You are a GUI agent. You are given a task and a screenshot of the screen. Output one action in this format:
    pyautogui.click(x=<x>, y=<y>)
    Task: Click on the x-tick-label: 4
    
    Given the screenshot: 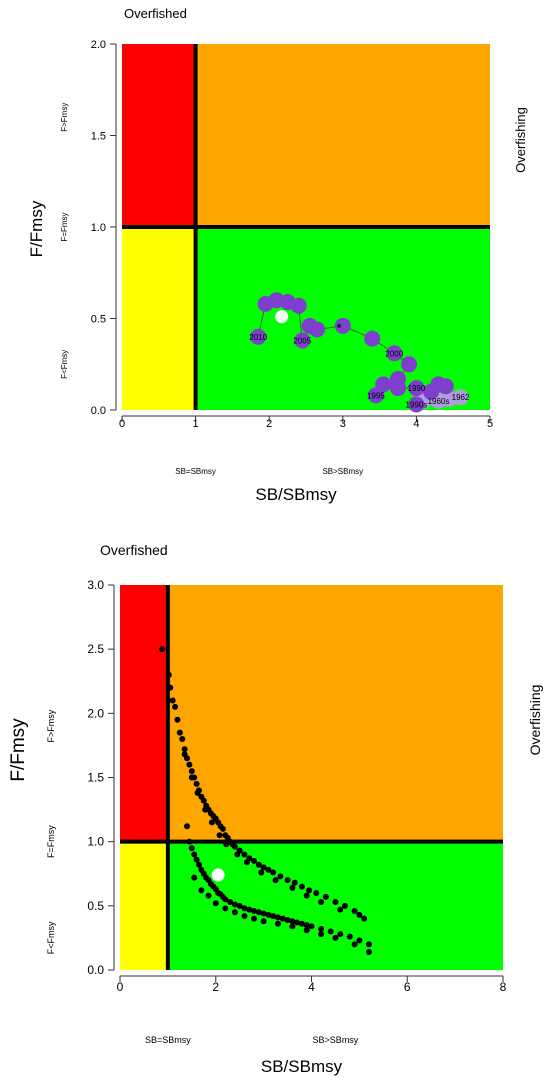 What is the action you would take?
    pyautogui.click(x=311, y=987)
    